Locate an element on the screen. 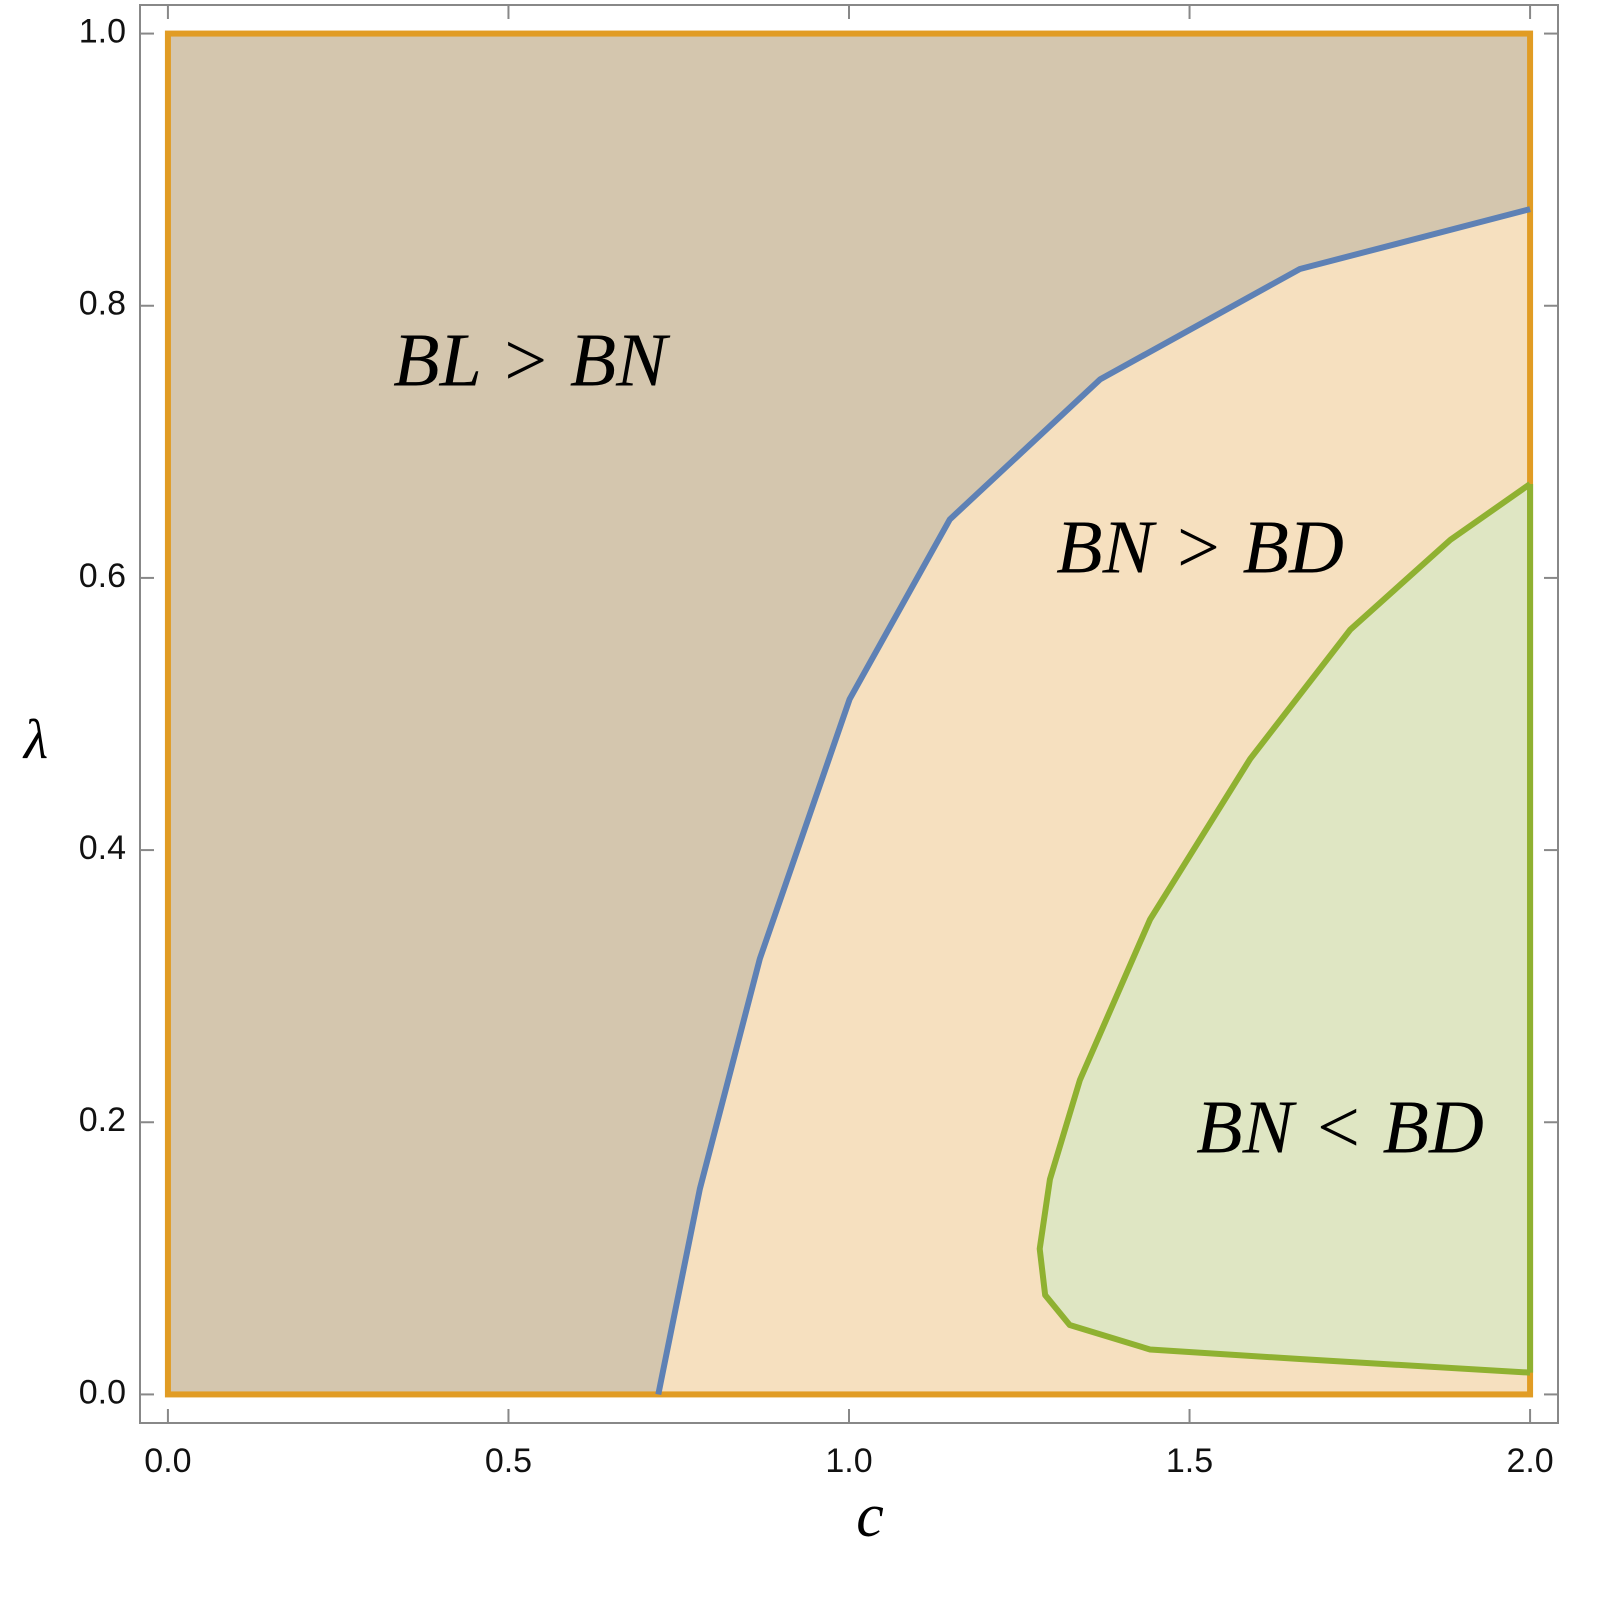 Image resolution: width=1600 pixels, height=1600 pixels. x-tick-label: 1.0 is located at coordinates (848, 1461).